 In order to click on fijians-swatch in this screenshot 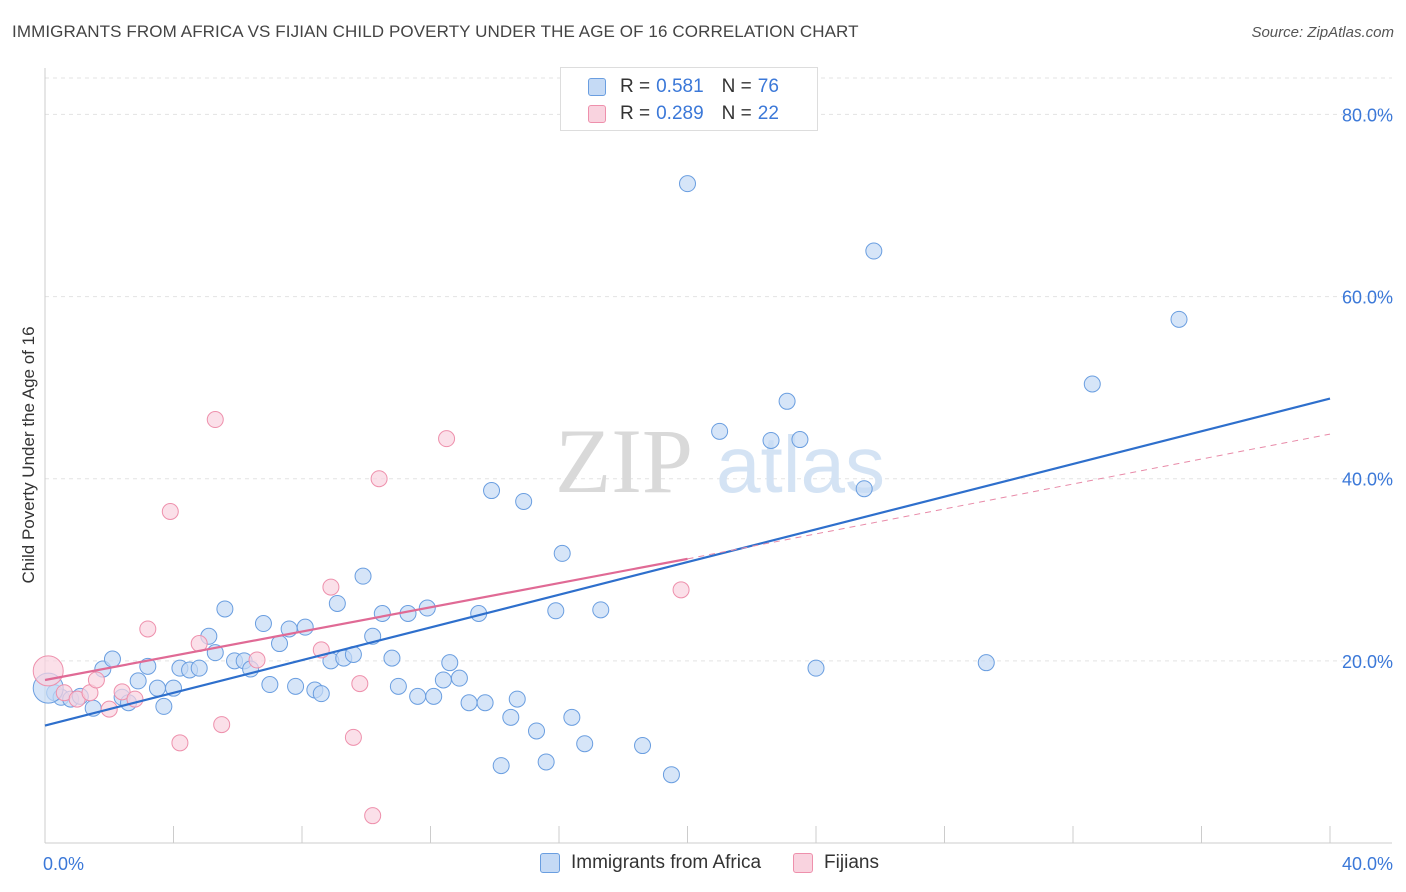, I will do `click(597, 114)`.